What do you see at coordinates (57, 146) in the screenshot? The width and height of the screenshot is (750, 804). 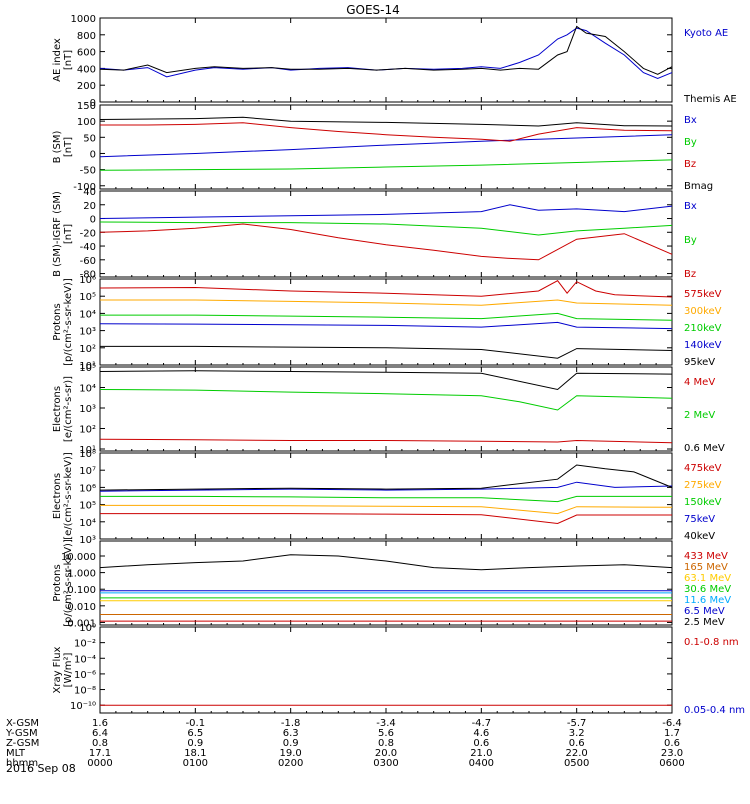 I see `y-axis-label: B (SM)` at bounding box center [57, 146].